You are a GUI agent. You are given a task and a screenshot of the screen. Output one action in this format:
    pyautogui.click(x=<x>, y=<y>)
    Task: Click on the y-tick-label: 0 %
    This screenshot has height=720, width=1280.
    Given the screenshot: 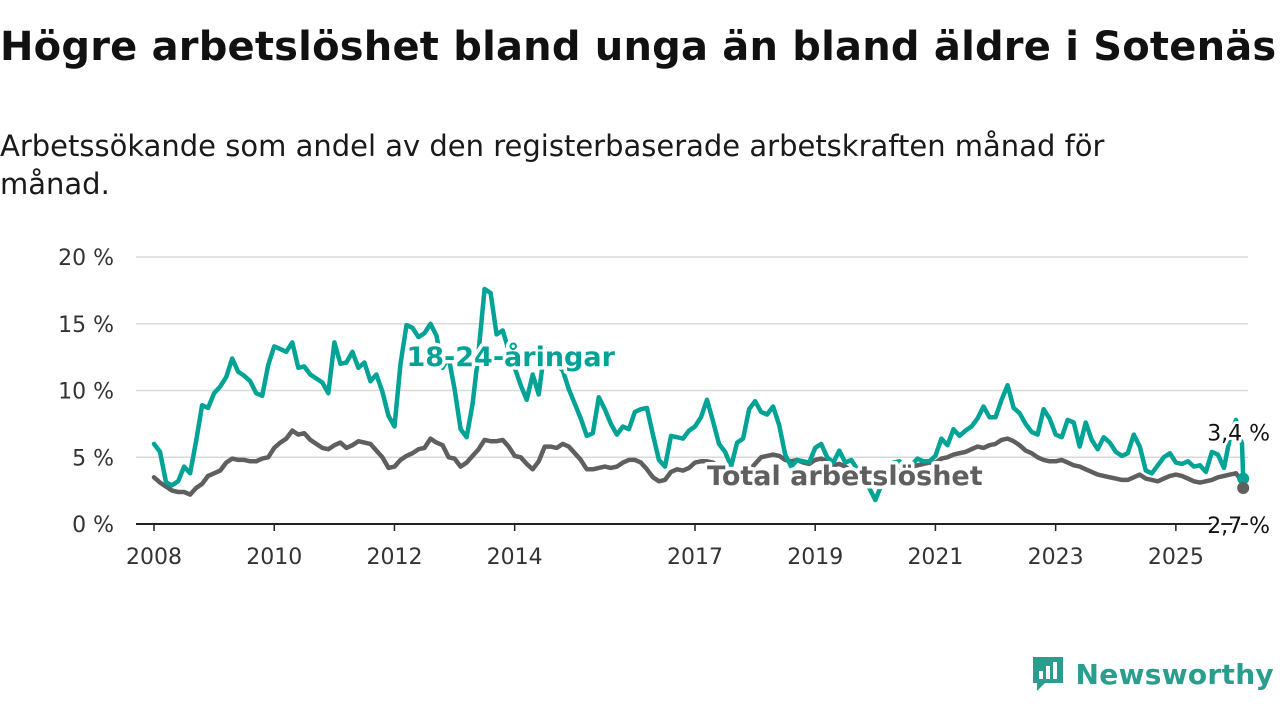 What is the action you would take?
    pyautogui.click(x=93, y=525)
    